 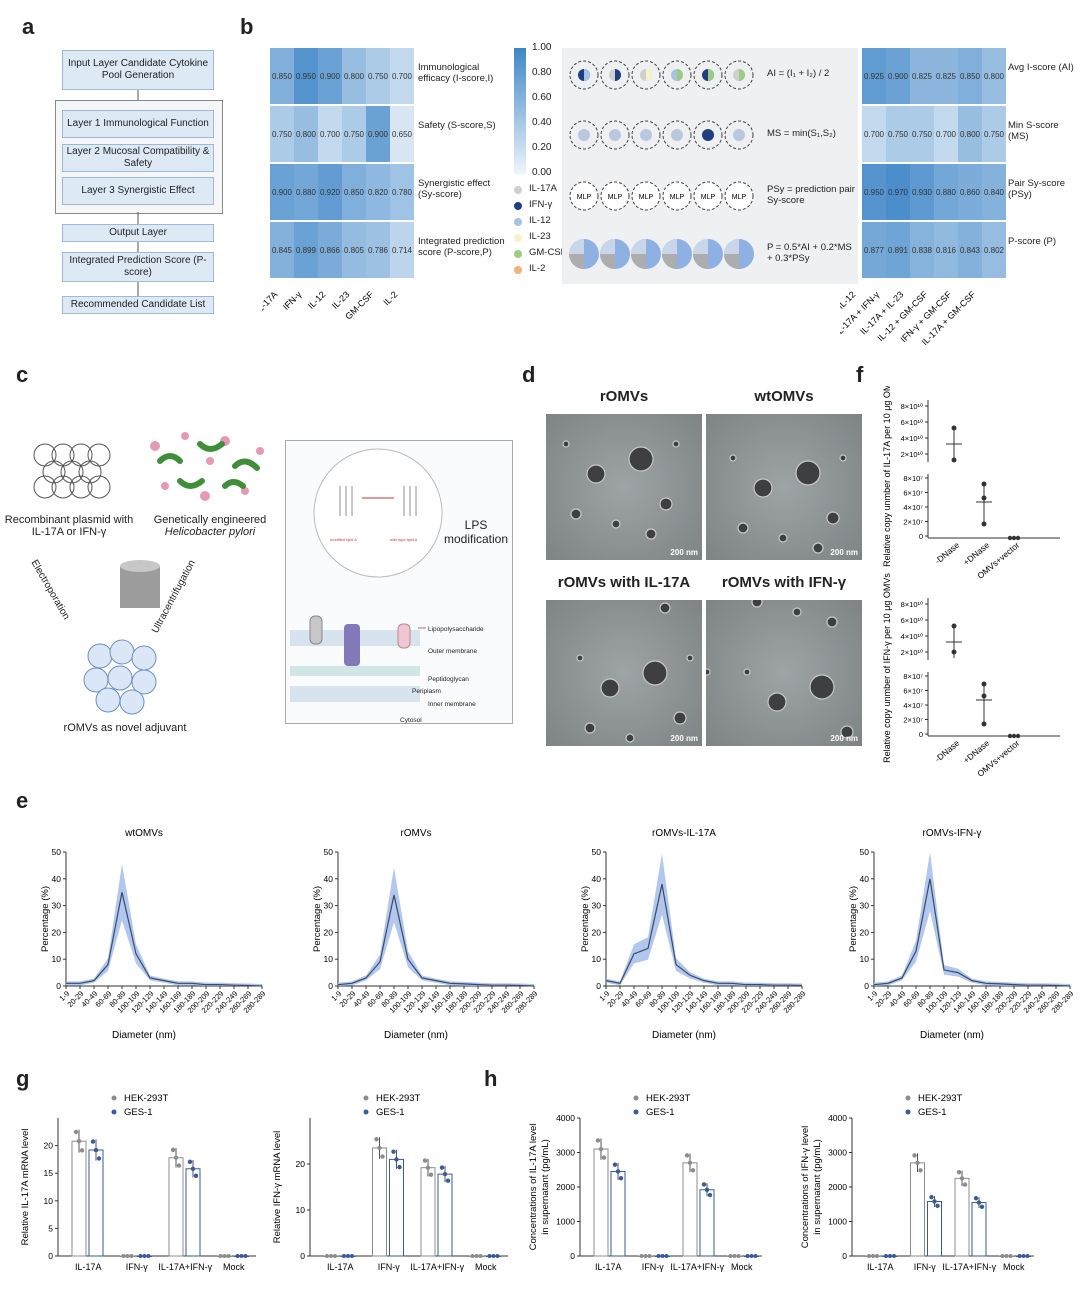 I want to click on heatmap-2-cell: 0.800, so click(x=970, y=134).